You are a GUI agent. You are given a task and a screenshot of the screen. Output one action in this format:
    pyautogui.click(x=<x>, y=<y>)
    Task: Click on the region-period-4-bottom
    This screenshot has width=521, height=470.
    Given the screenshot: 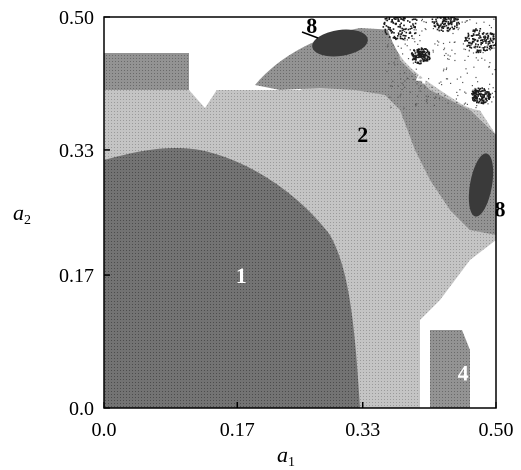 What is the action you would take?
    pyautogui.click(x=450, y=369)
    